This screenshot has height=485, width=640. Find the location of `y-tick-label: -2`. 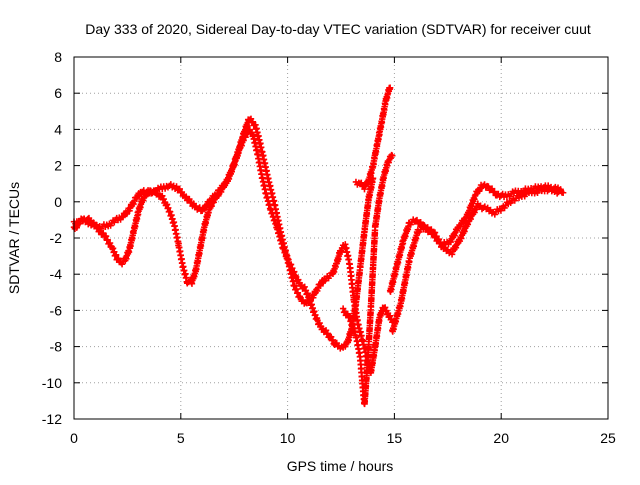

y-tick-label: -2 is located at coordinates (56, 238).